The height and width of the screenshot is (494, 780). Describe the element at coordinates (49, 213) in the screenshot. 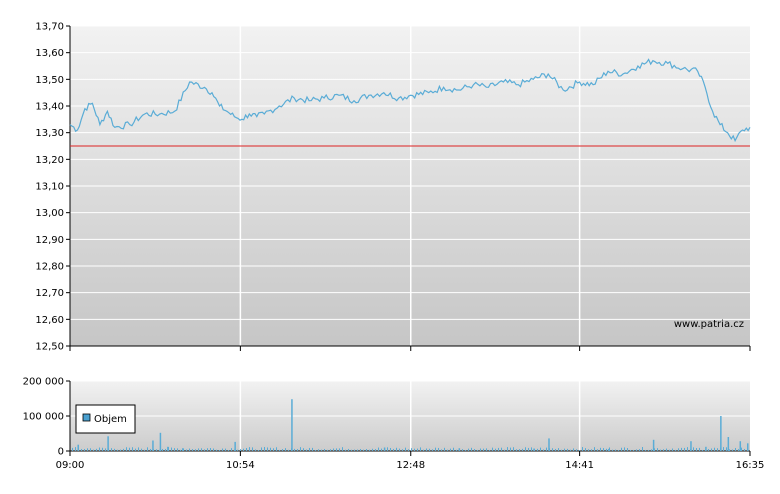

I see `price-y-tick-label: 13,00` at that location.